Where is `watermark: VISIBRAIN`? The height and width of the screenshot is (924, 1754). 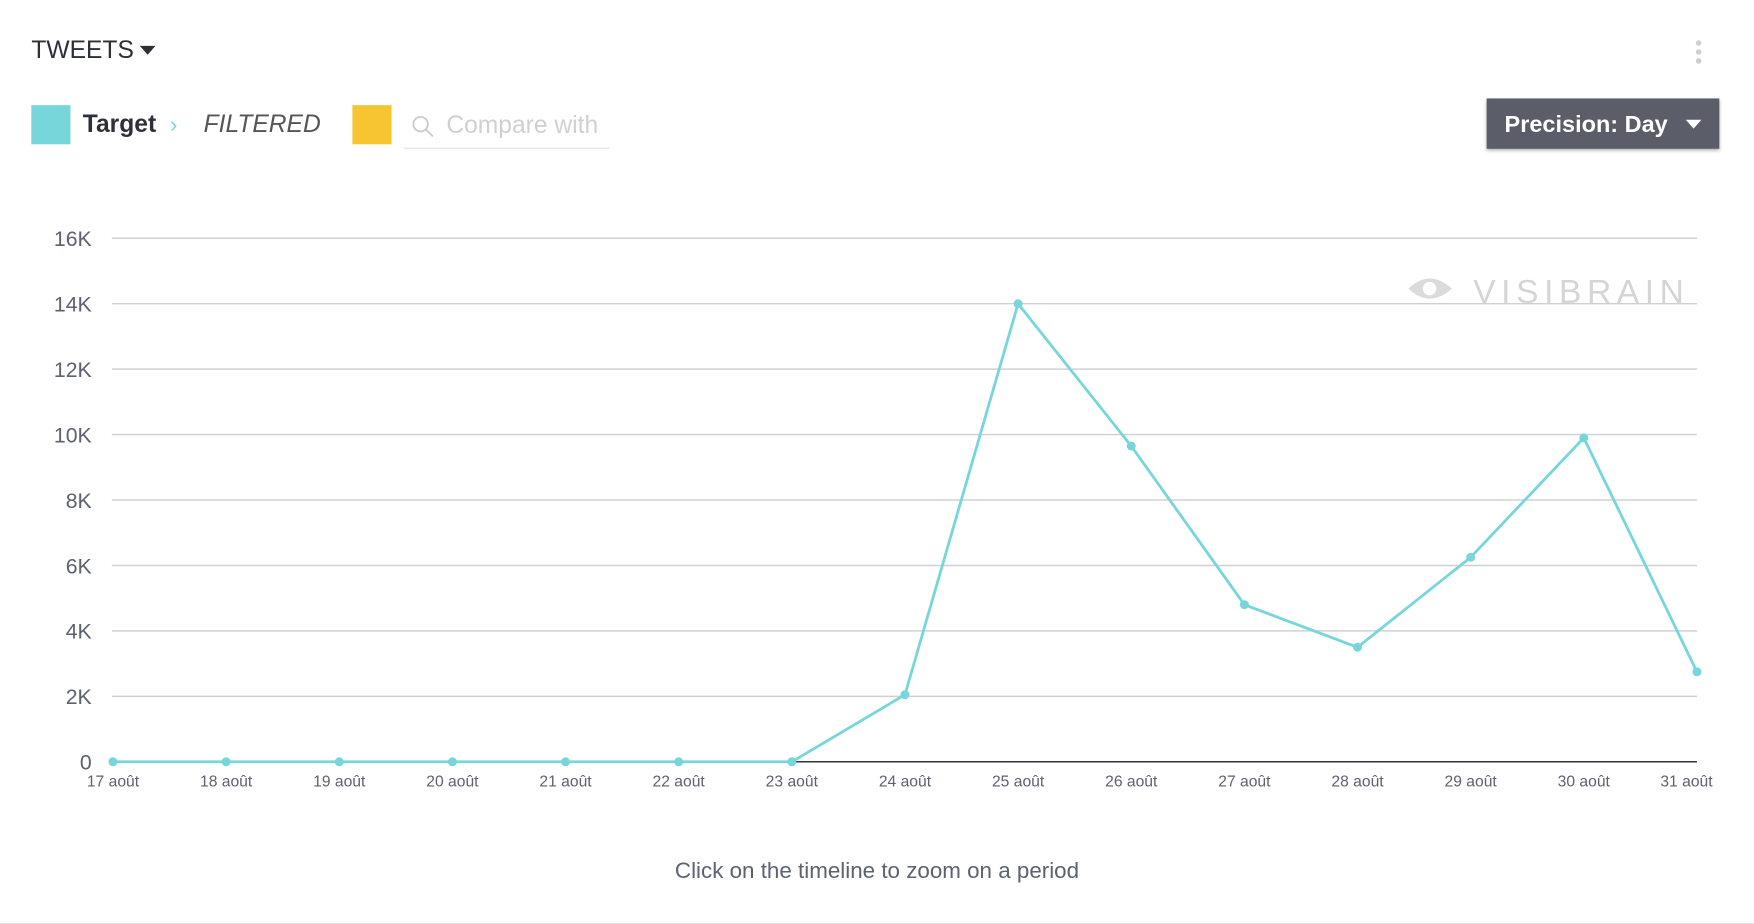 watermark: VISIBRAIN is located at coordinates (1548, 292).